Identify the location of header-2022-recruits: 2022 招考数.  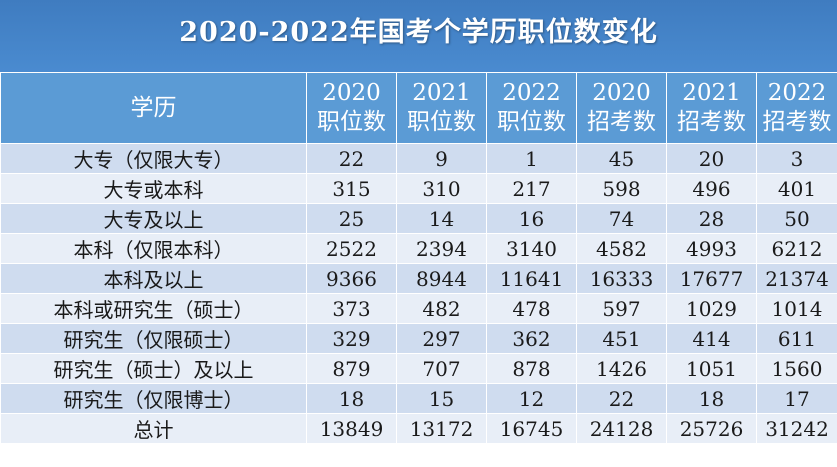
(796, 108).